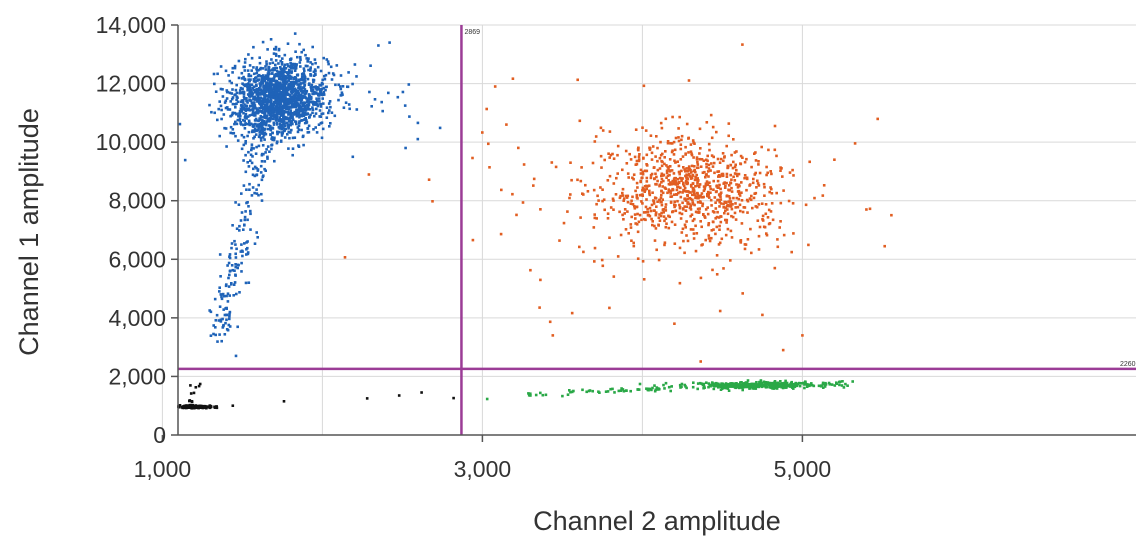 This screenshot has width=1136, height=552. I want to click on y-tick-label: 2,000, so click(137, 376).